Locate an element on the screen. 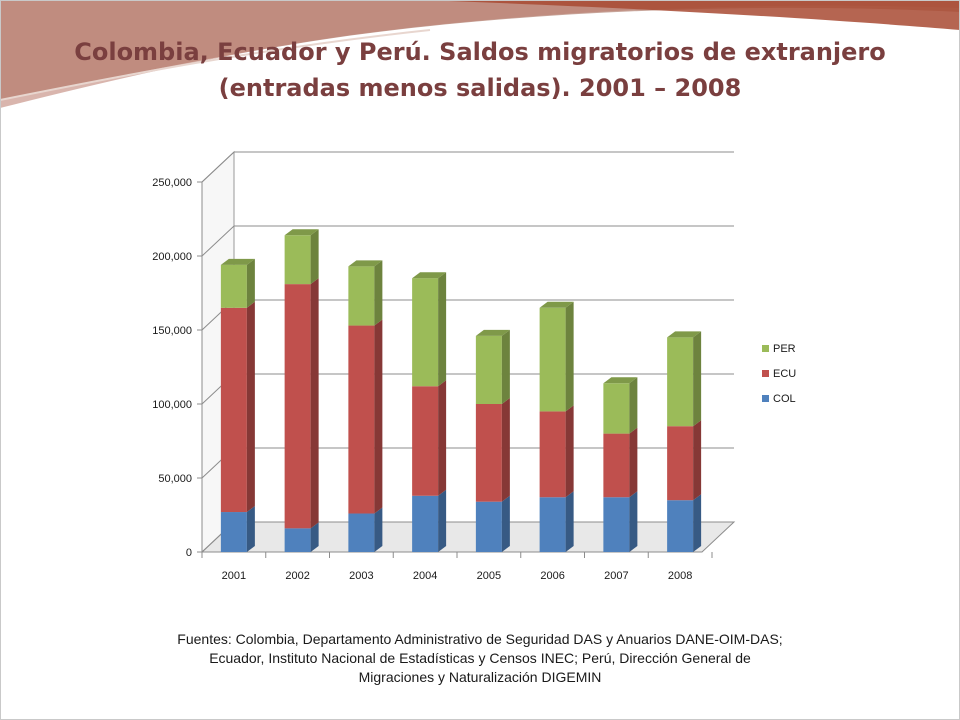 This screenshot has width=960, height=720. bar-segment-col-2008 is located at coordinates (684, 523).